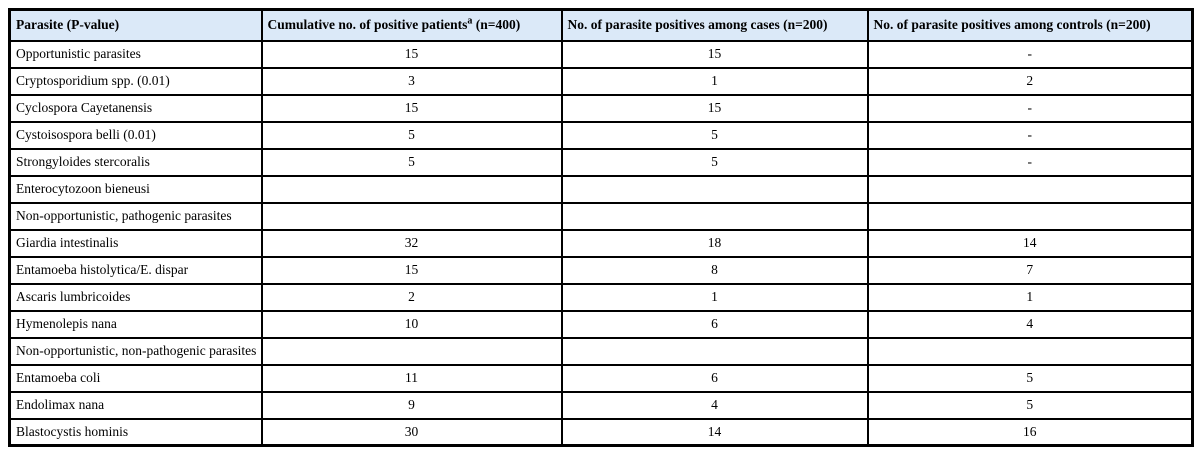 This screenshot has height=454, width=1200. I want to click on parasite-name-cell: Strongyloides stercoralis, so click(135, 162).